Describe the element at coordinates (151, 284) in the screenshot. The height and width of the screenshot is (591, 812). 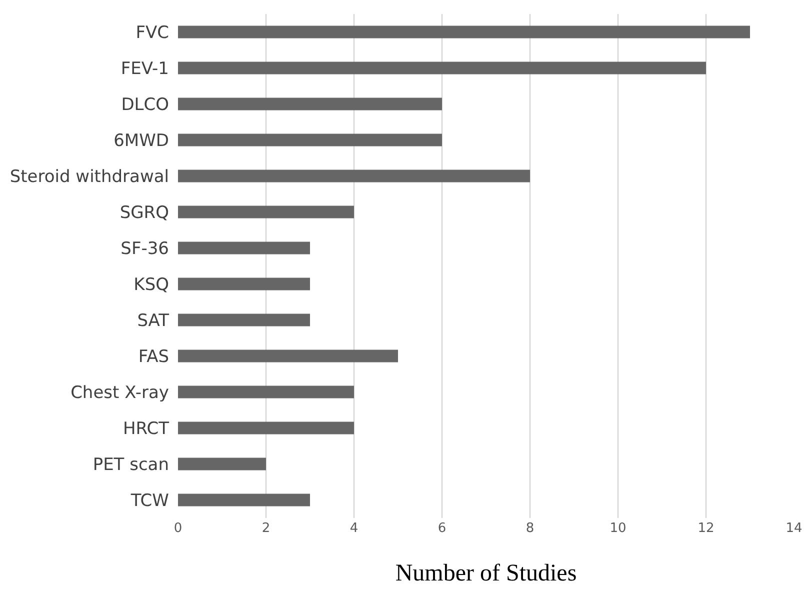
I see `y-tick-label: KSQ` at that location.